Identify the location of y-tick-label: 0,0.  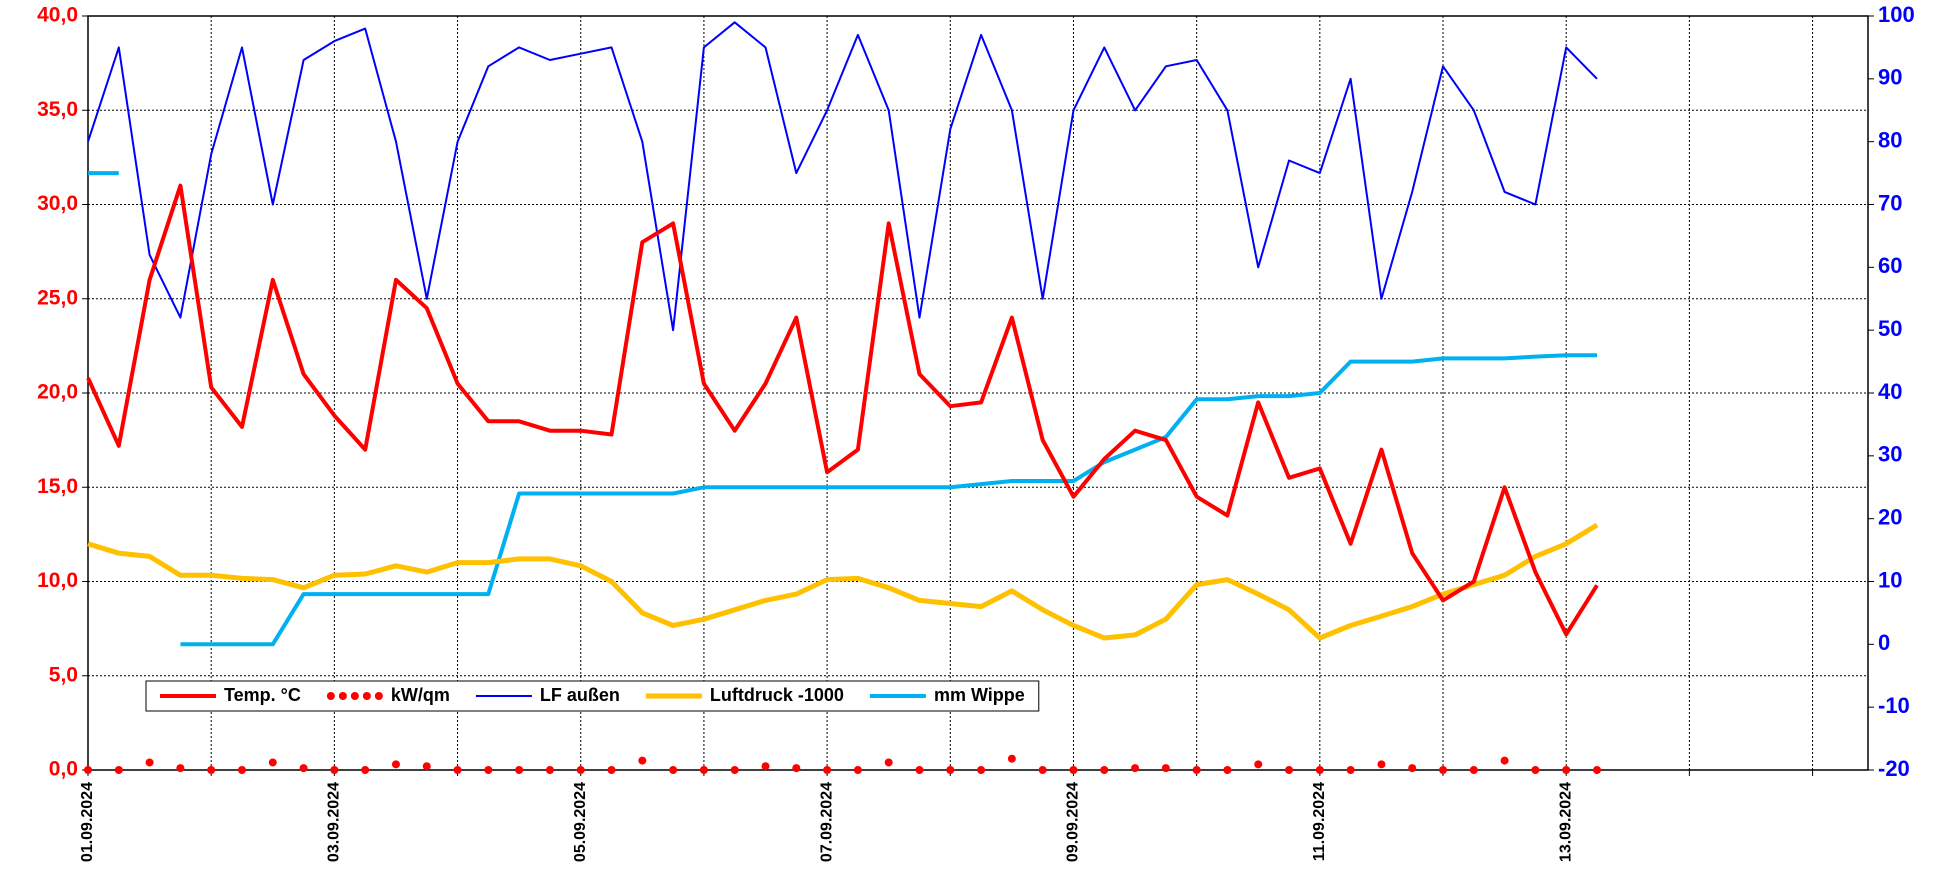
(63, 769).